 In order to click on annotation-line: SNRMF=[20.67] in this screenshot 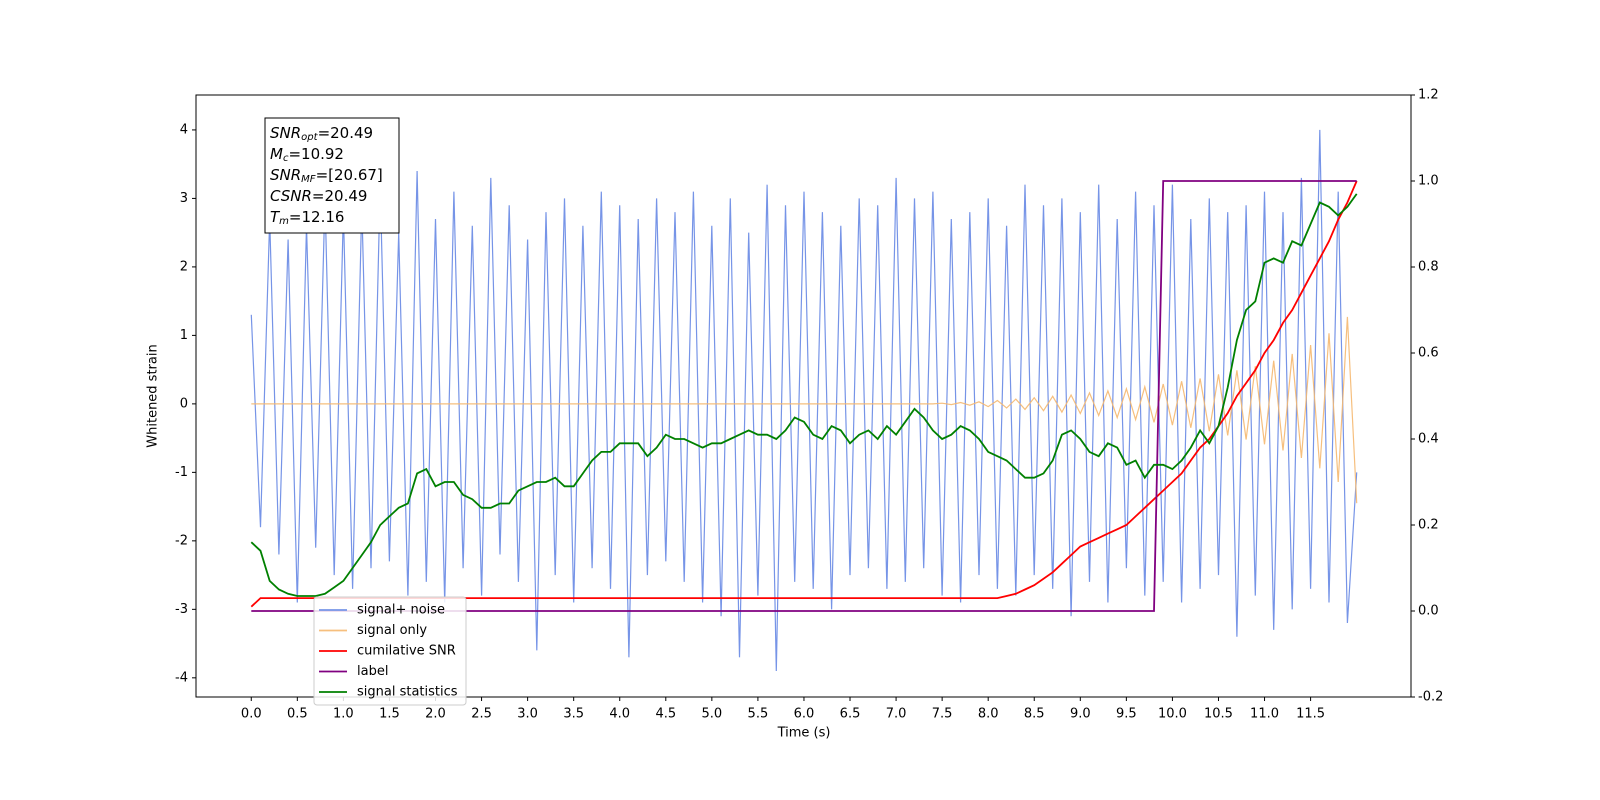, I will do `click(326, 176)`.